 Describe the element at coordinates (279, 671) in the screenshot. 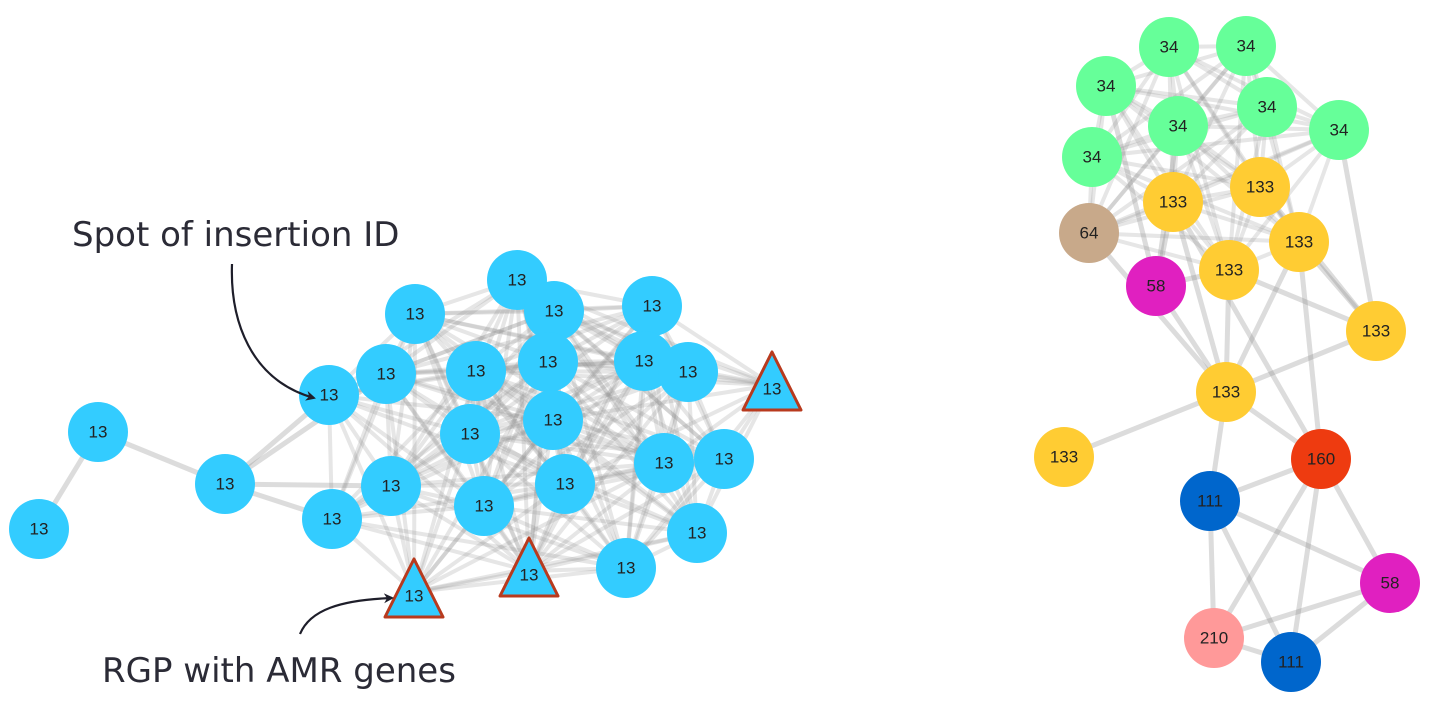

I see `rgp-annotation-label: RGP with AMR genes` at that location.